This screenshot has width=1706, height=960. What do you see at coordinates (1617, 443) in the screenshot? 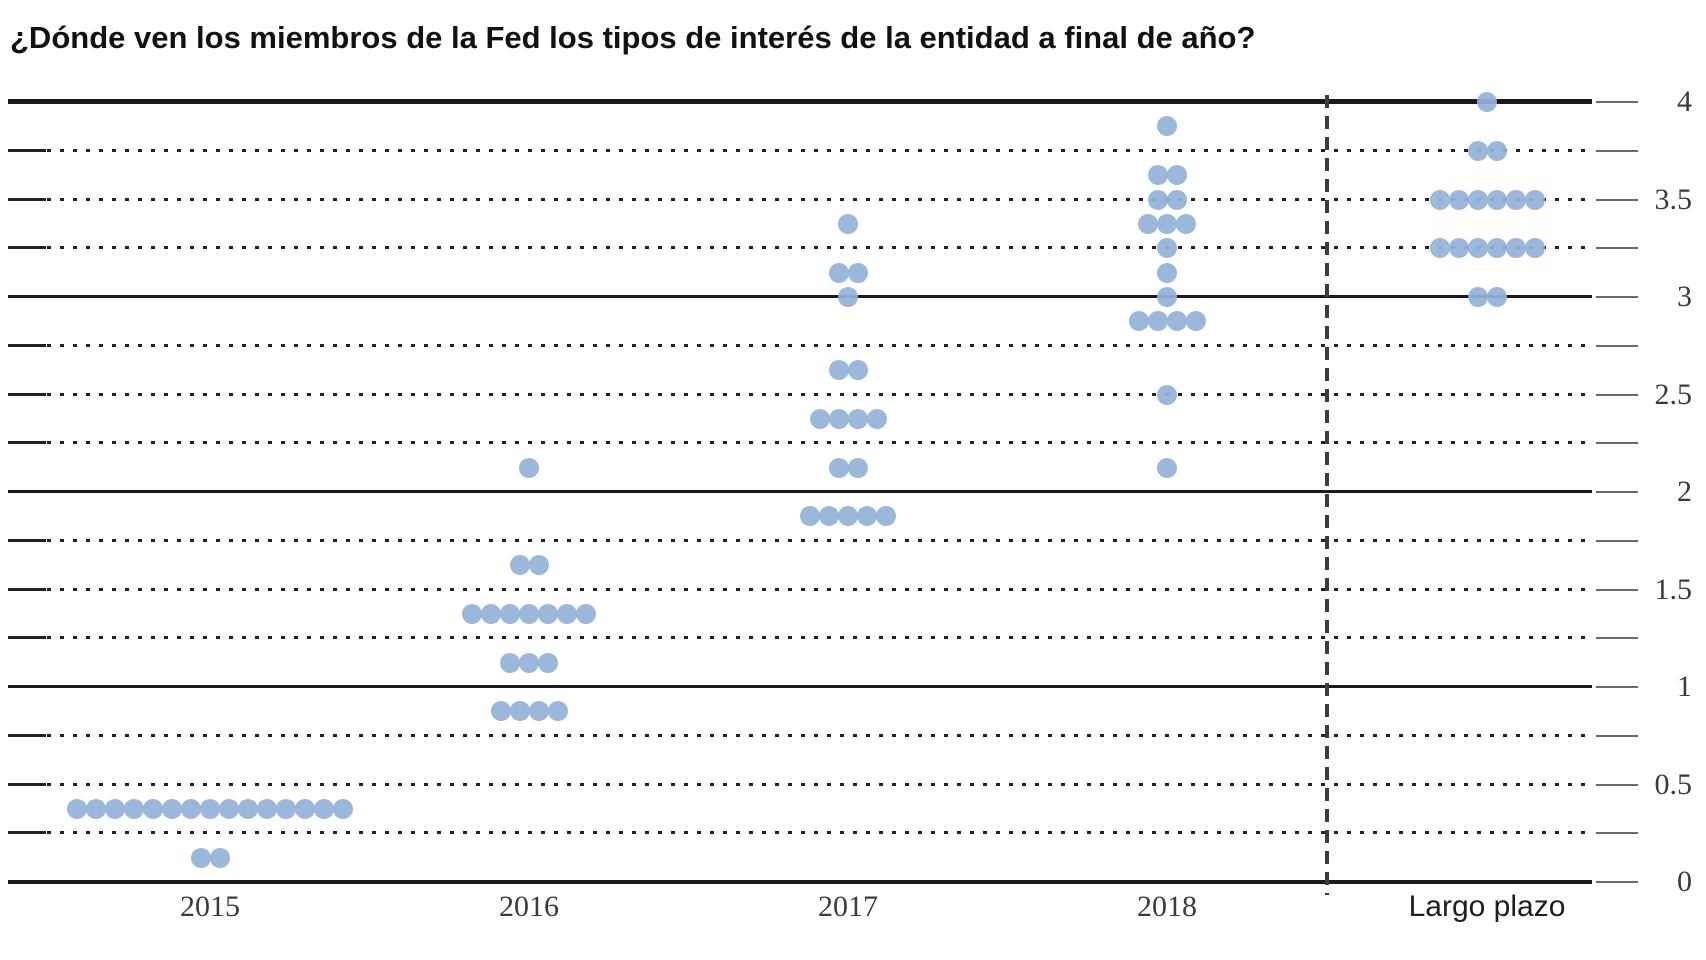
I see `gridline-right-tick-2.25` at bounding box center [1617, 443].